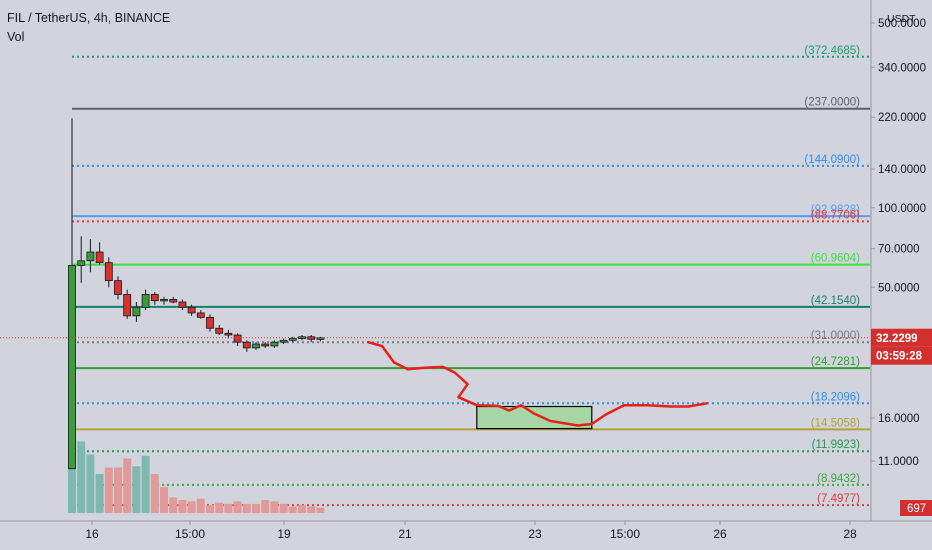  I want to click on level-label: (24.7281), so click(835, 362).